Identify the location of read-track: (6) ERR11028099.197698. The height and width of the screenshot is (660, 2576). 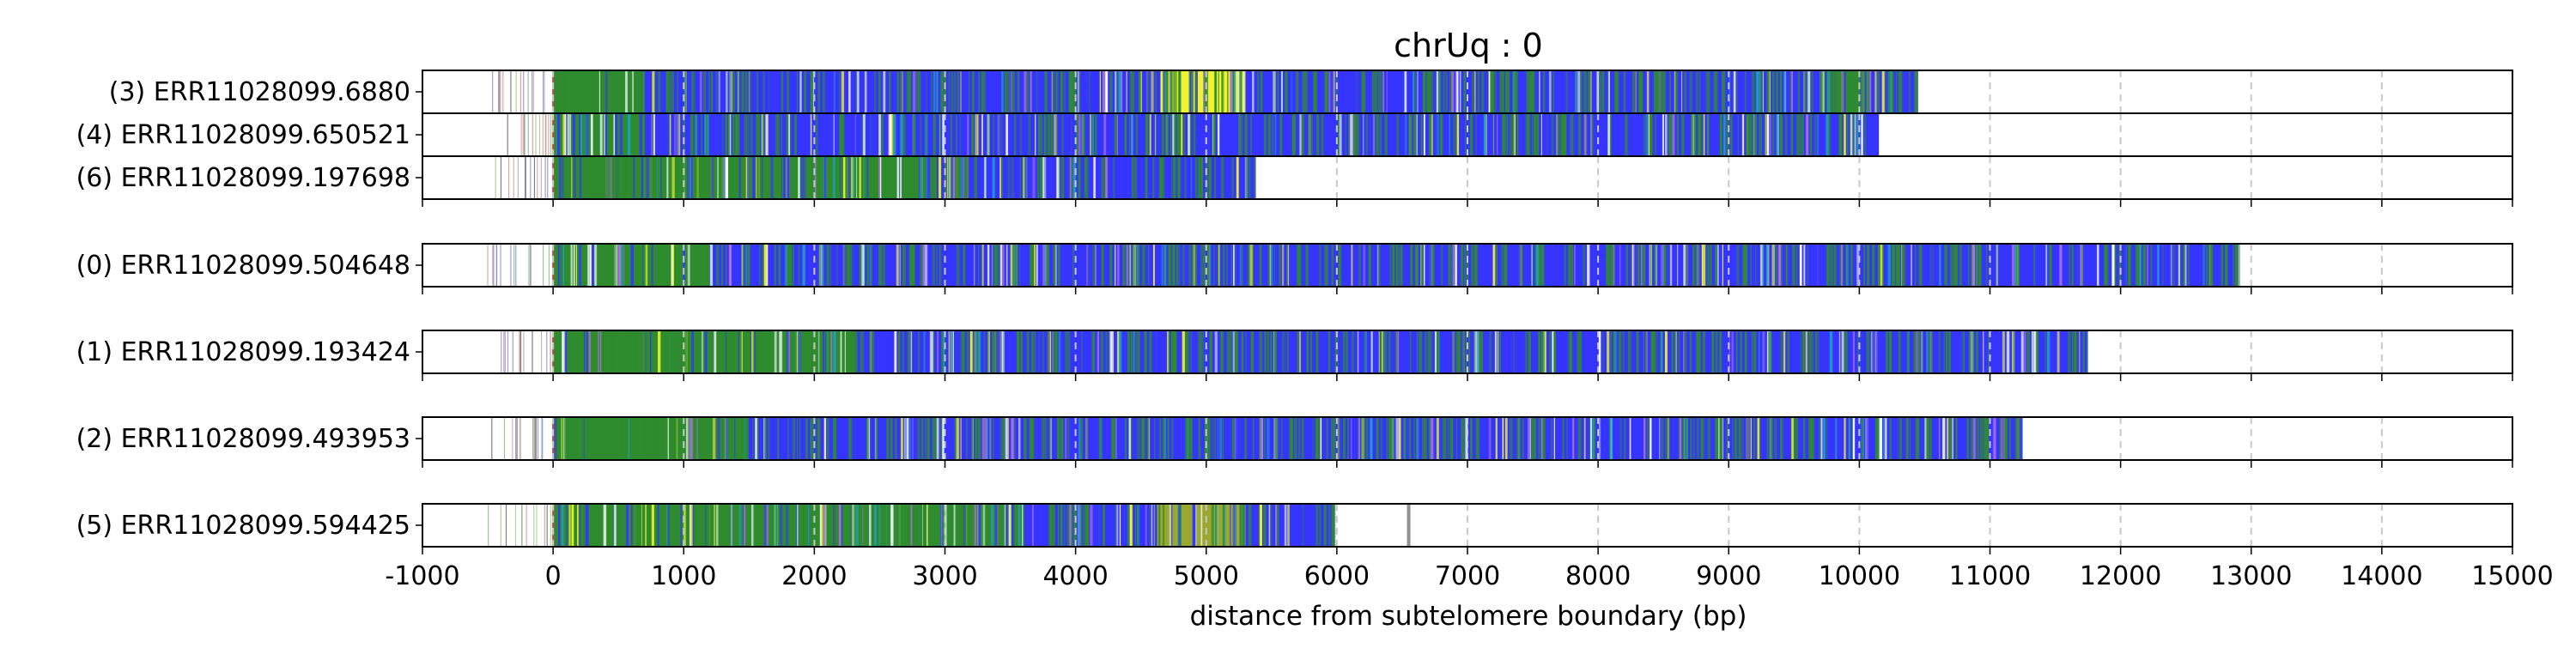
(1294, 177).